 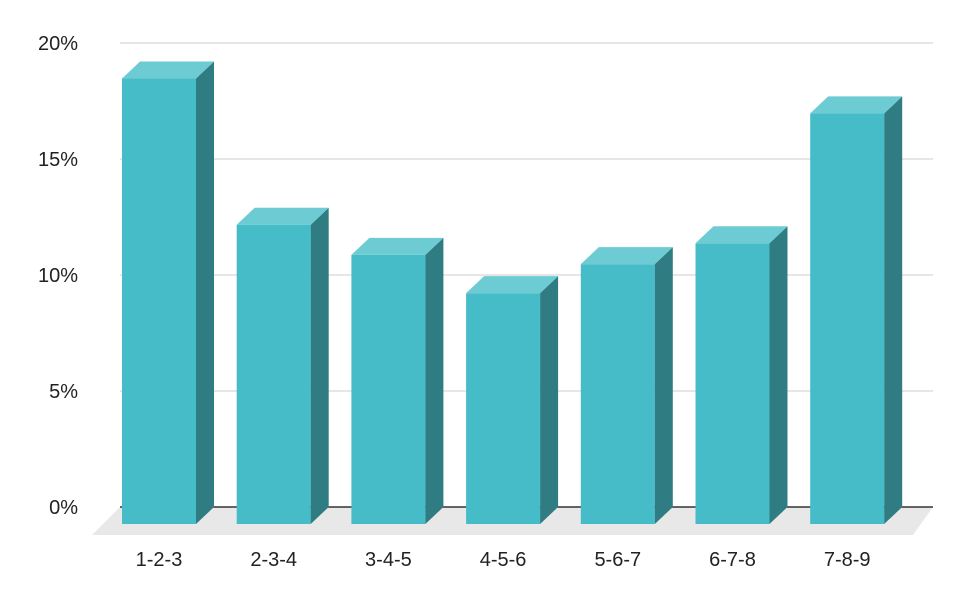 What do you see at coordinates (63, 508) in the screenshot?
I see `y-tick-label: 0%` at bounding box center [63, 508].